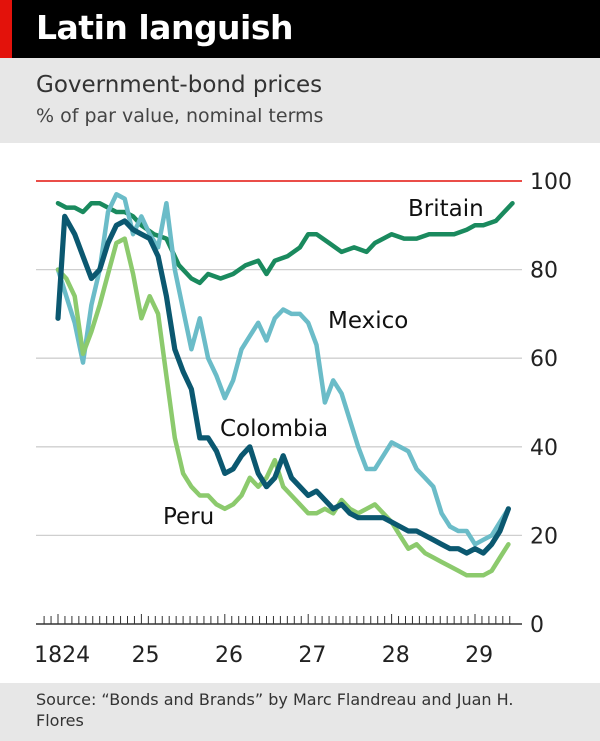  Describe the element at coordinates (479, 655) in the screenshot. I see `x-tick-label-29: 29` at that location.